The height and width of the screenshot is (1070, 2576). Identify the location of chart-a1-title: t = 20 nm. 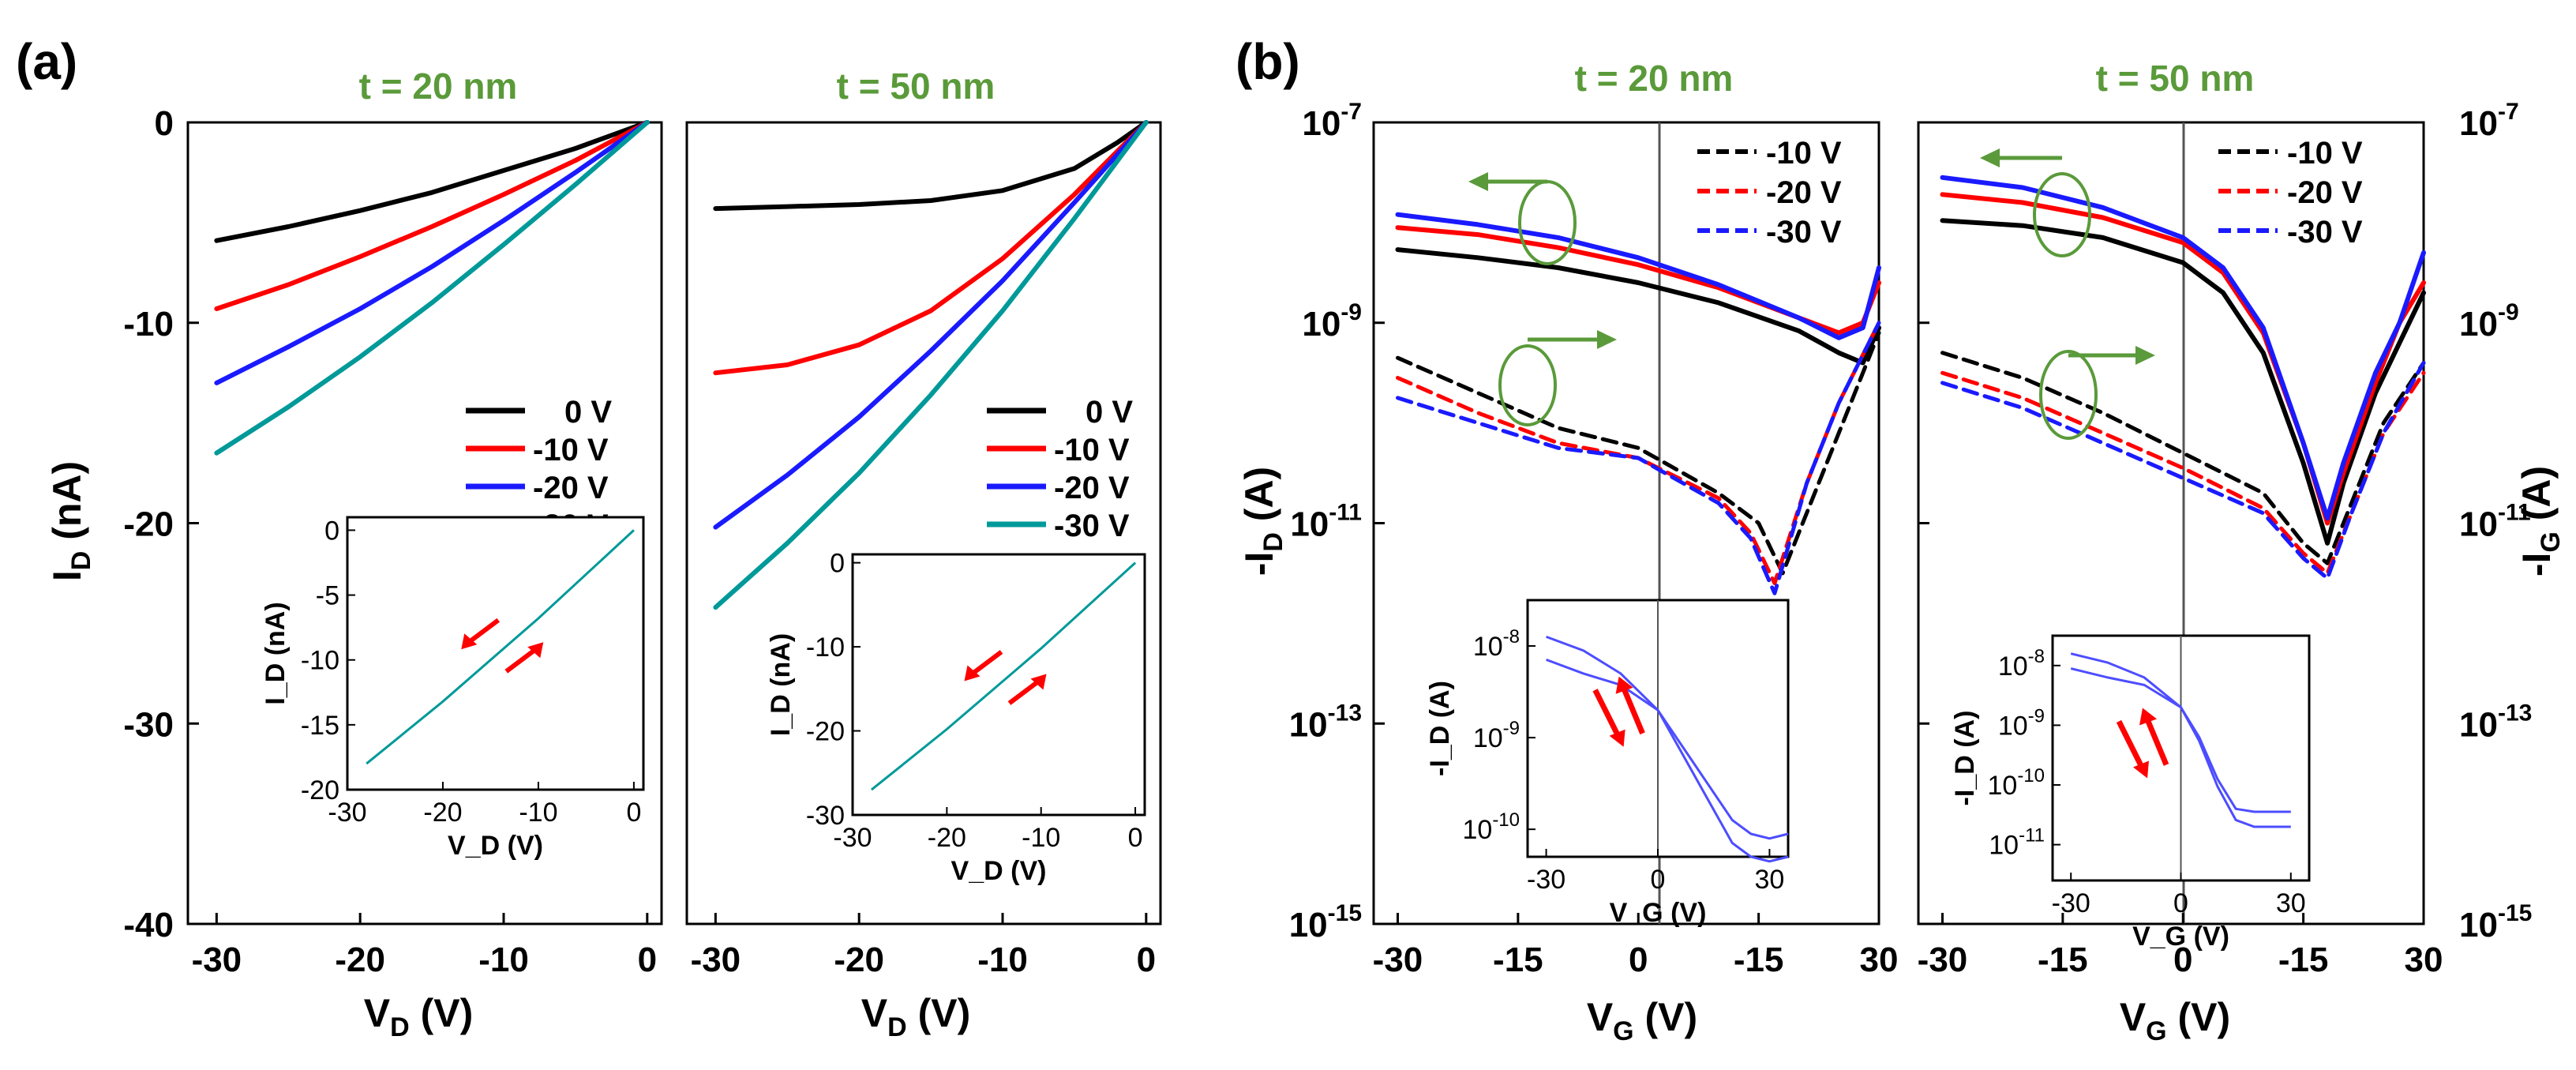
(439, 86).